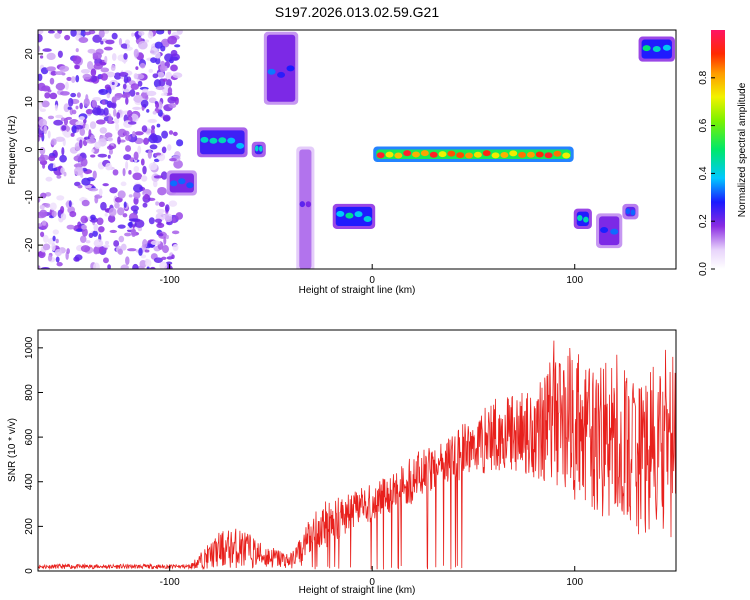 The width and height of the screenshot is (750, 600). Describe the element at coordinates (33, 455) in the screenshot. I see `snr-y-ticks: 0 200 400 600 800 1000` at that location.